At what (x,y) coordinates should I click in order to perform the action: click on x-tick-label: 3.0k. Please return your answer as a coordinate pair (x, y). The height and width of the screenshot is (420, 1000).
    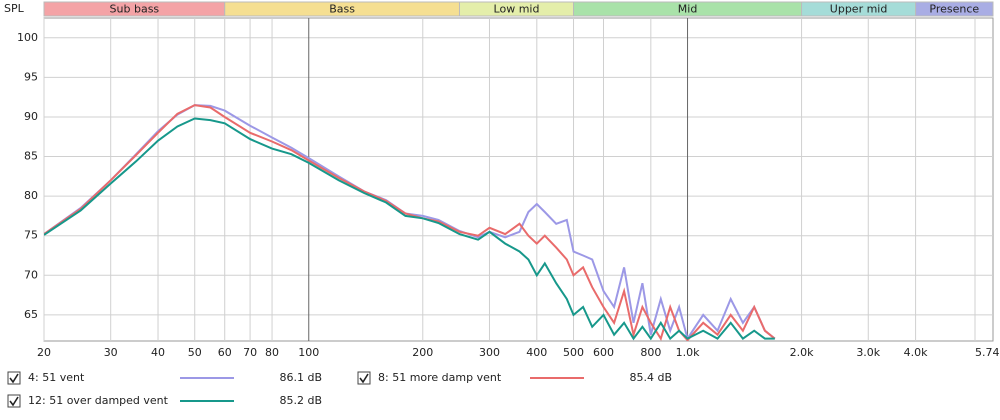
    Looking at the image, I should click on (868, 352).